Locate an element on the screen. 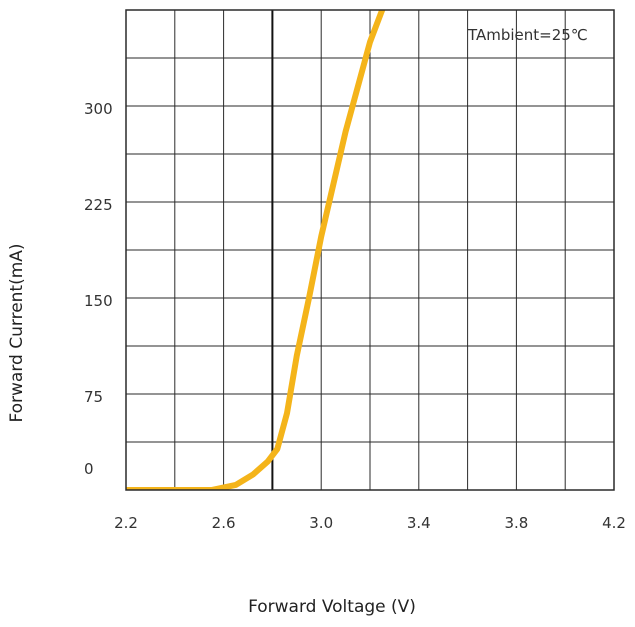 The height and width of the screenshot is (627, 635). x-tick-label: 4.2 is located at coordinates (614, 523).